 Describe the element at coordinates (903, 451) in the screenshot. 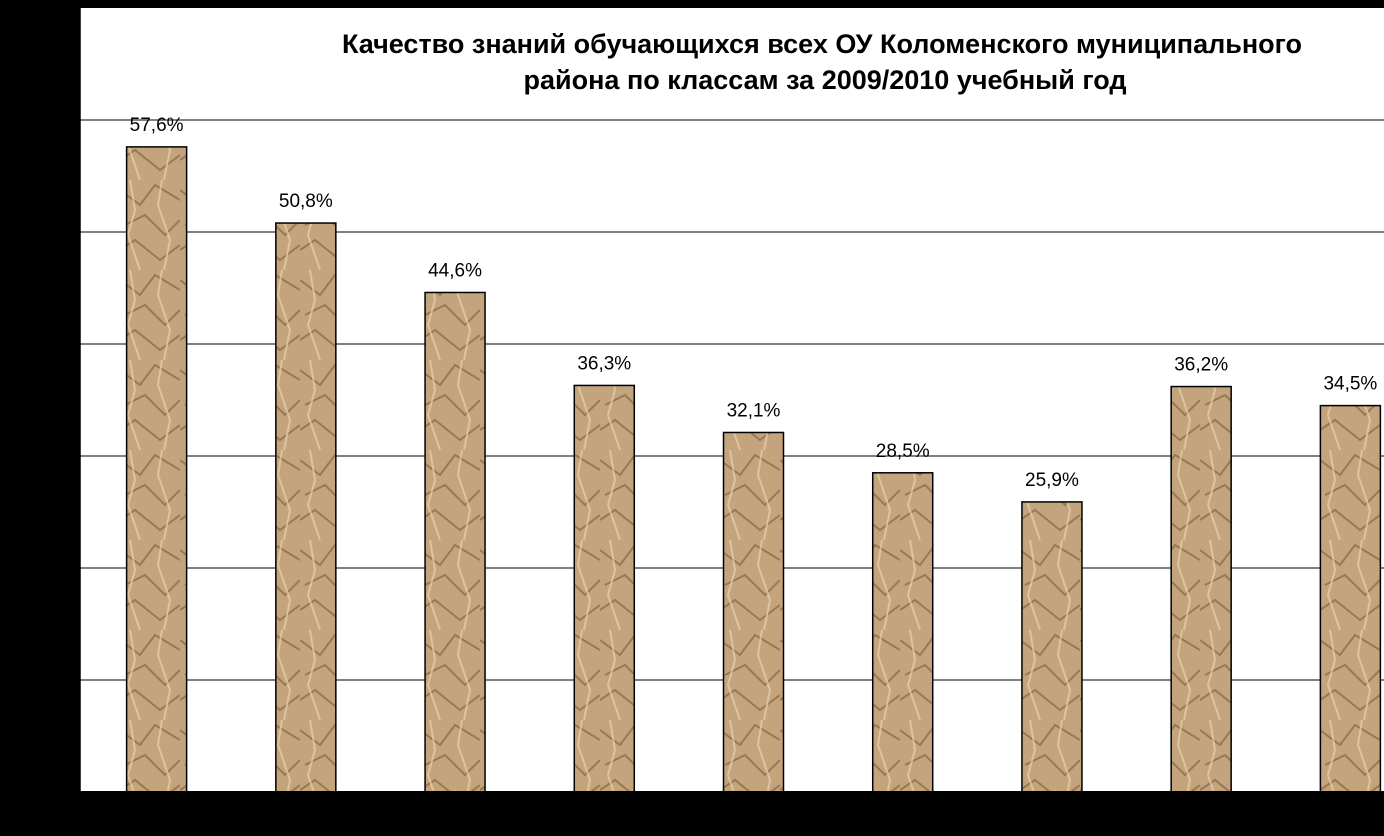

I see `data-label: 28,5%` at that location.